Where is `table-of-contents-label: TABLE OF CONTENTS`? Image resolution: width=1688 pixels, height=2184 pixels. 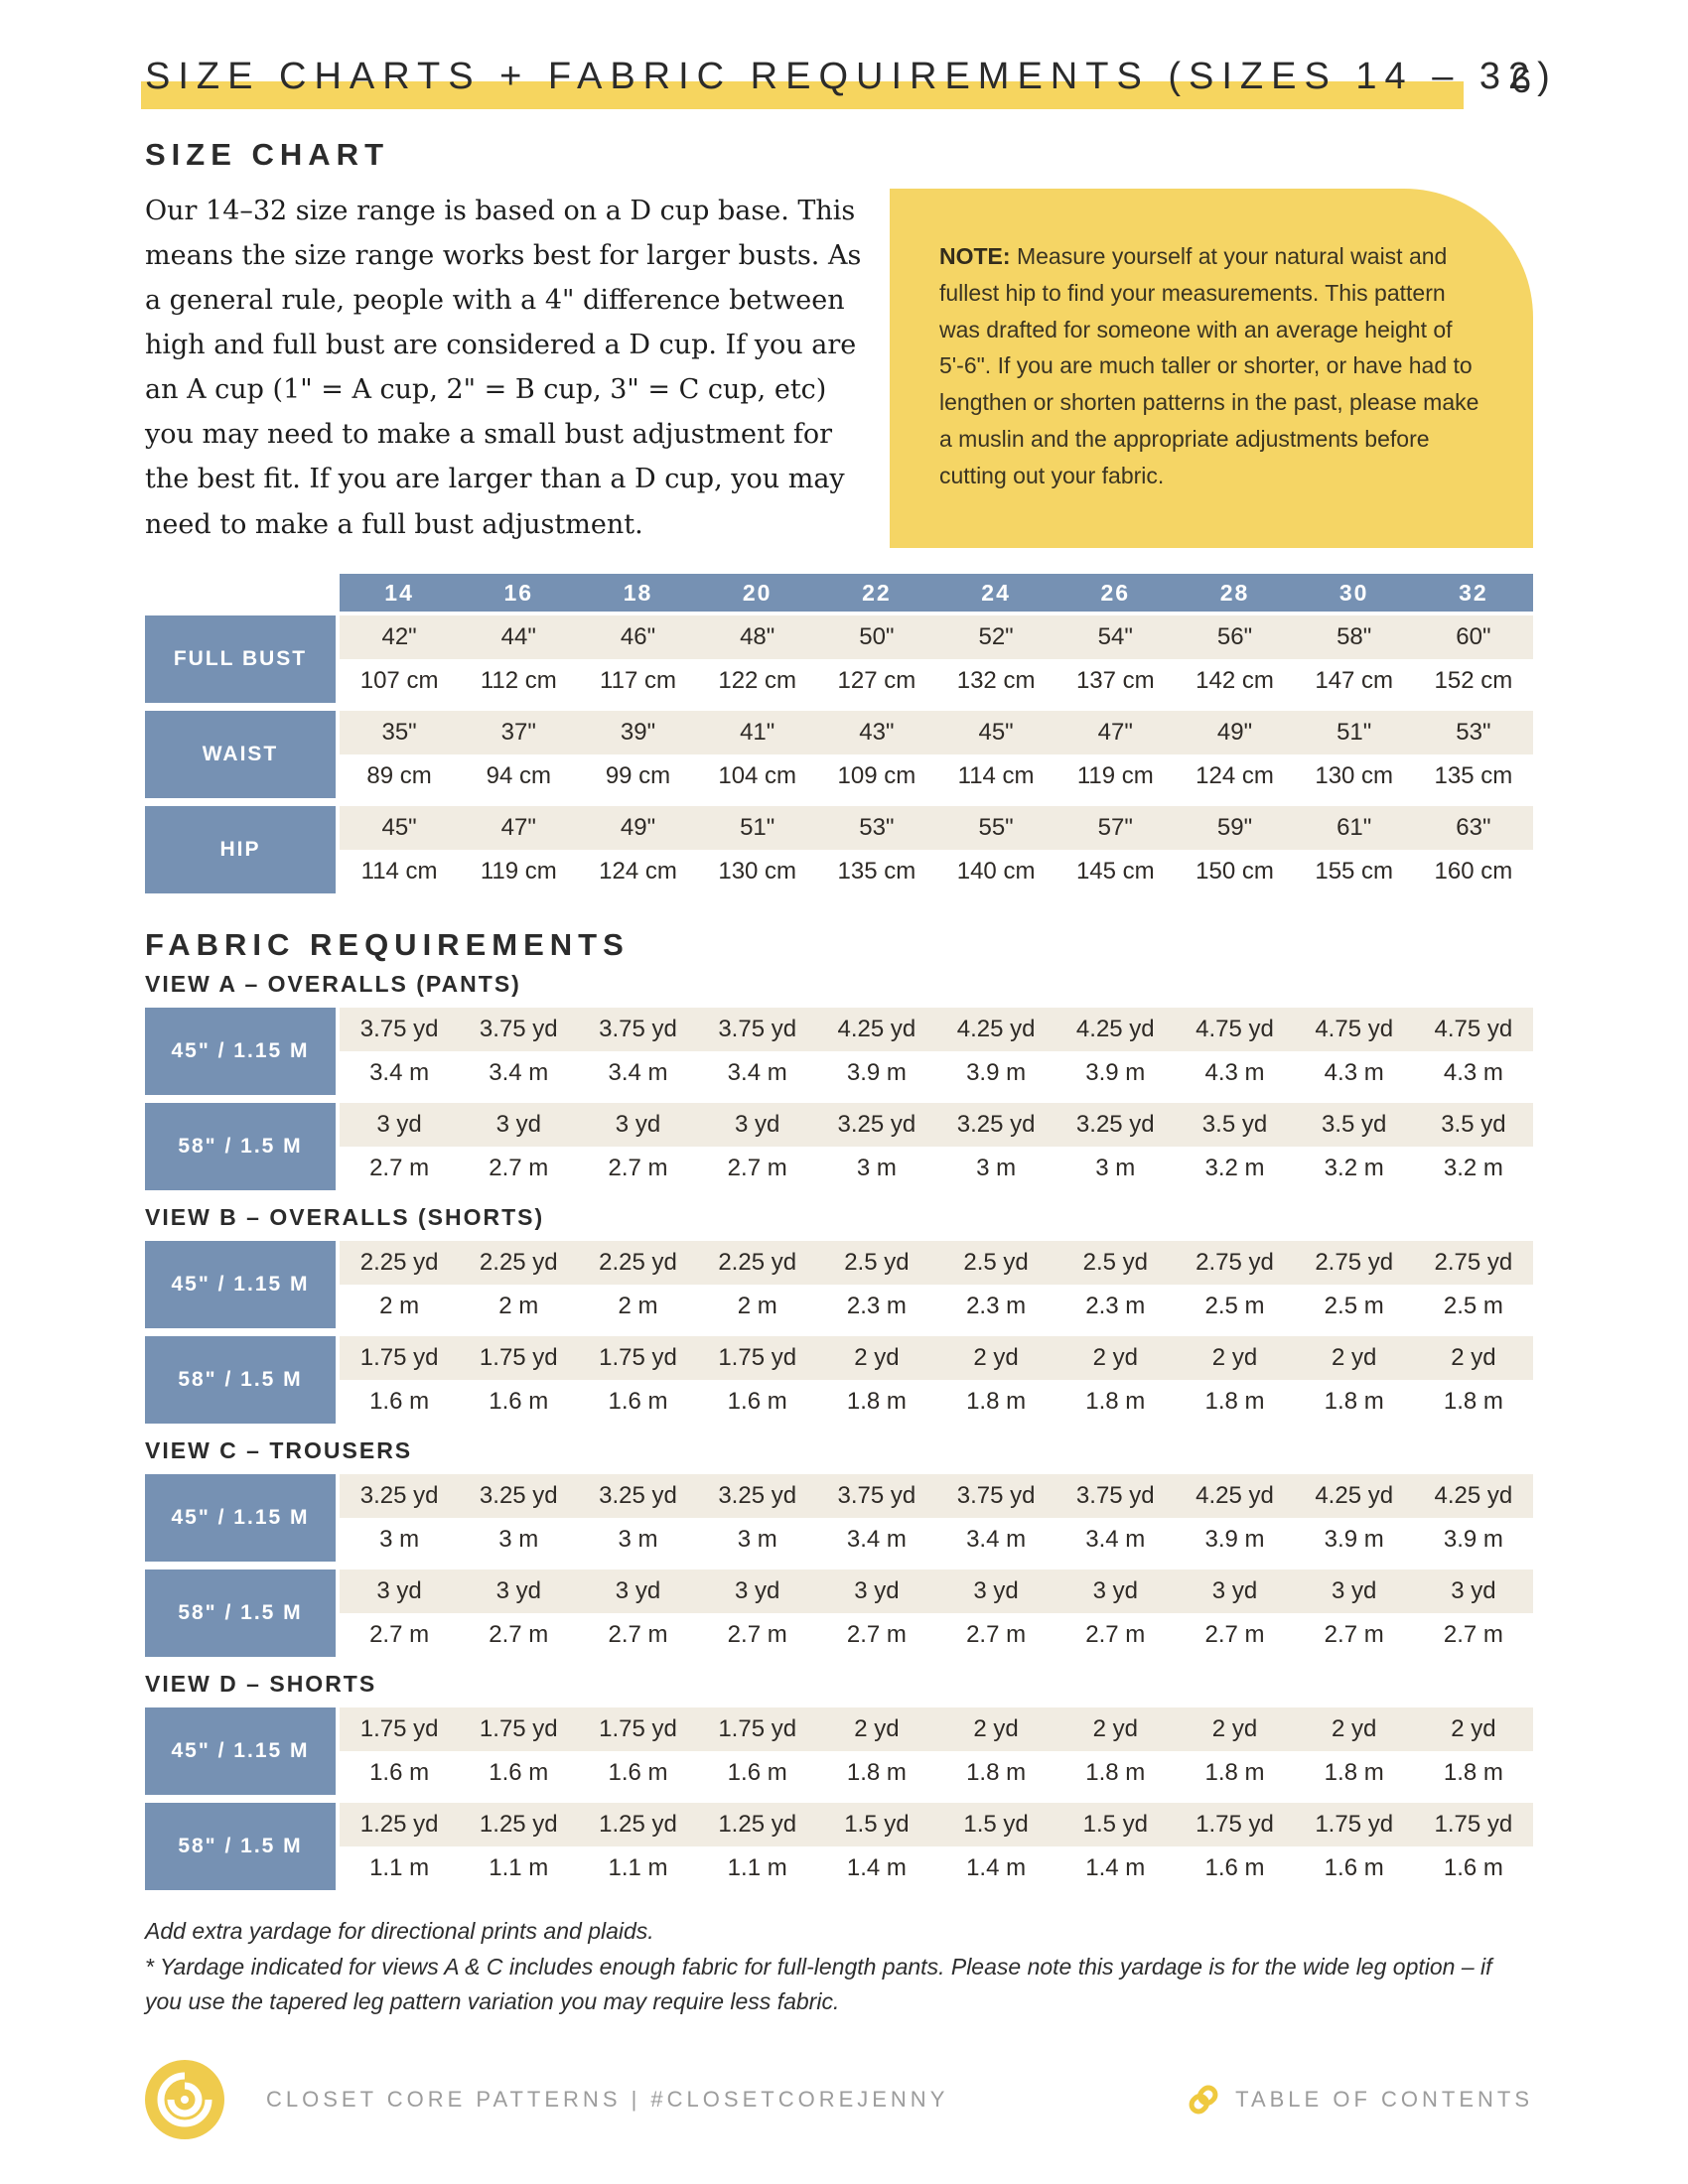
table-of-contents-label: TABLE OF CONTENTS is located at coordinates (1384, 2099).